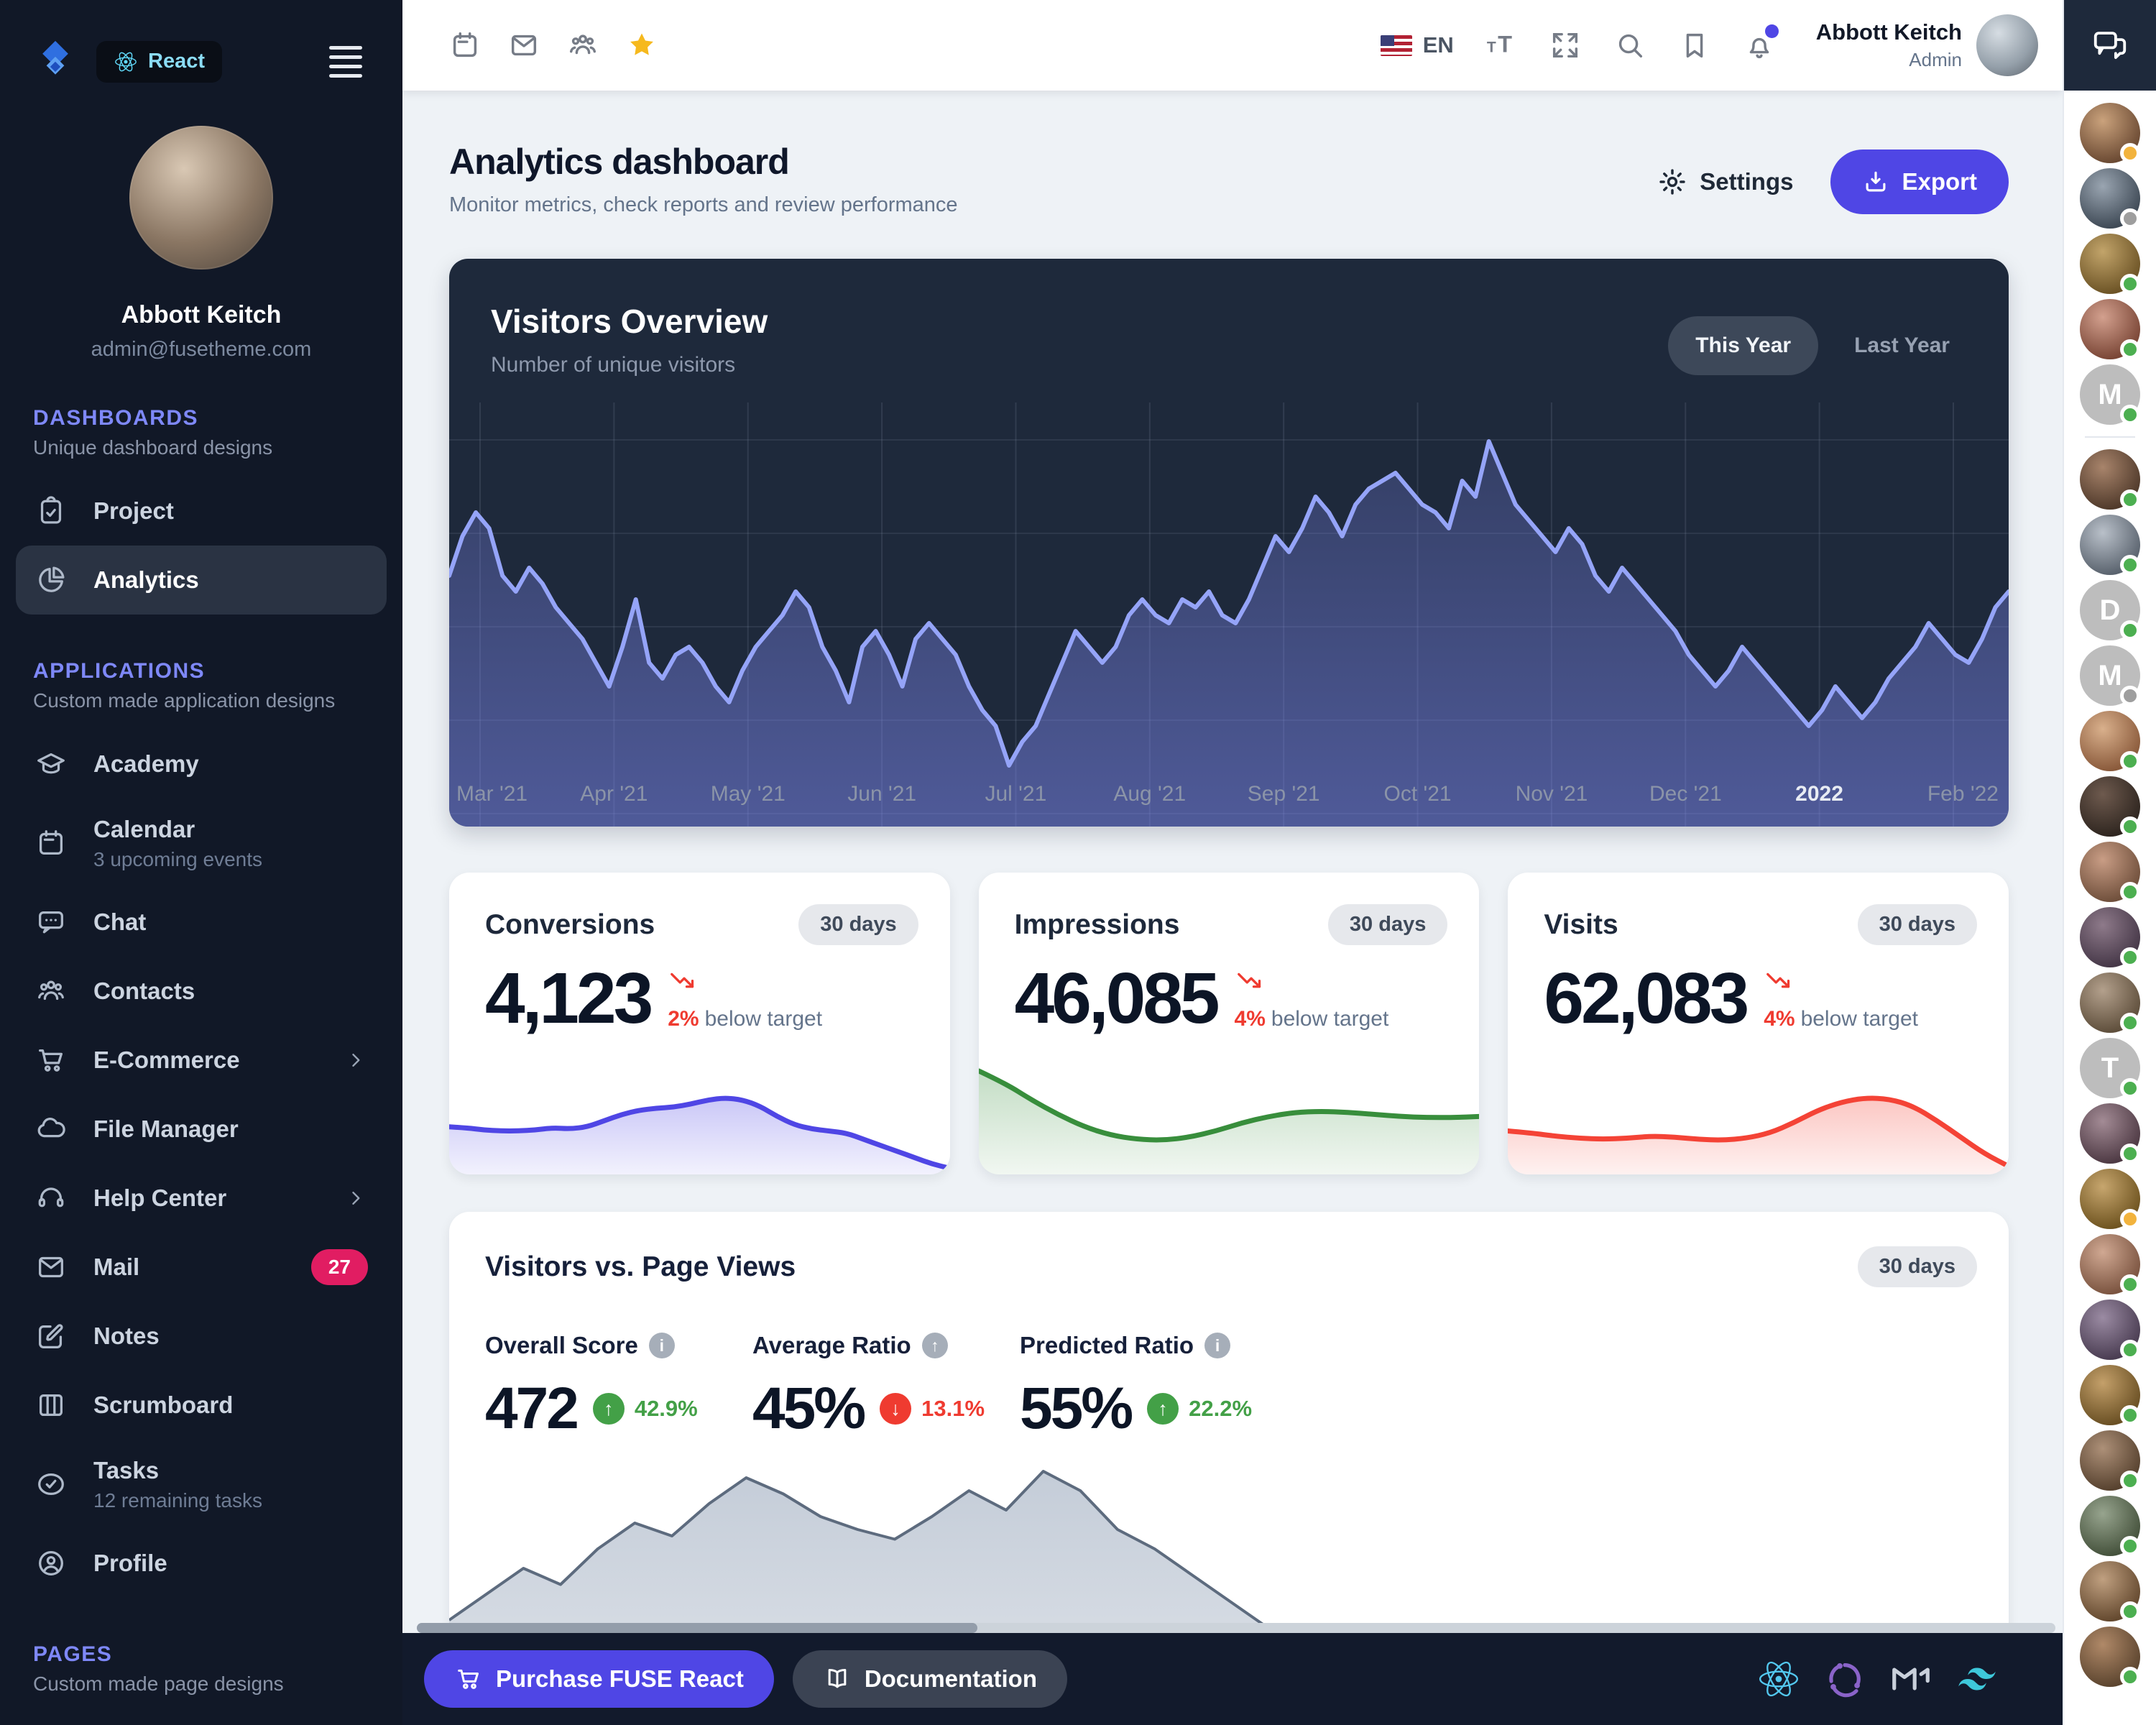 This screenshot has height=1725, width=2156. Describe the element at coordinates (2110, 610) in the screenshot. I see `chat-contact-avatar: D` at that location.